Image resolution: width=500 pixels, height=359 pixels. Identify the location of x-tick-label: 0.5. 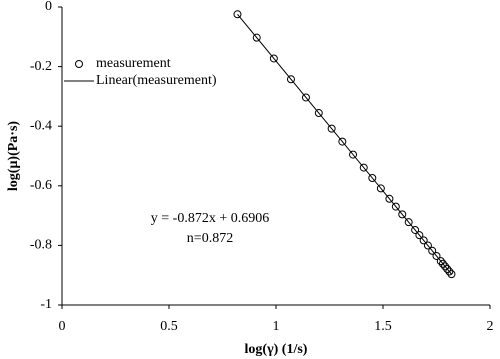
(169, 326).